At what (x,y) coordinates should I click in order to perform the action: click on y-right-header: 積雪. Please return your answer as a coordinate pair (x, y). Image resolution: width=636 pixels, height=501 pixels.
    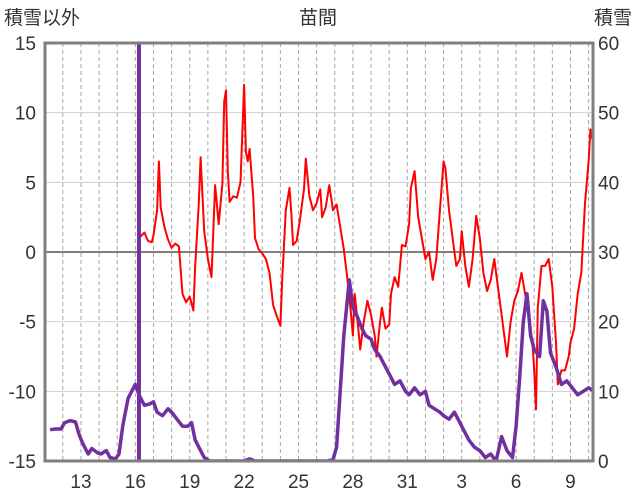
    Looking at the image, I should click on (613, 18).